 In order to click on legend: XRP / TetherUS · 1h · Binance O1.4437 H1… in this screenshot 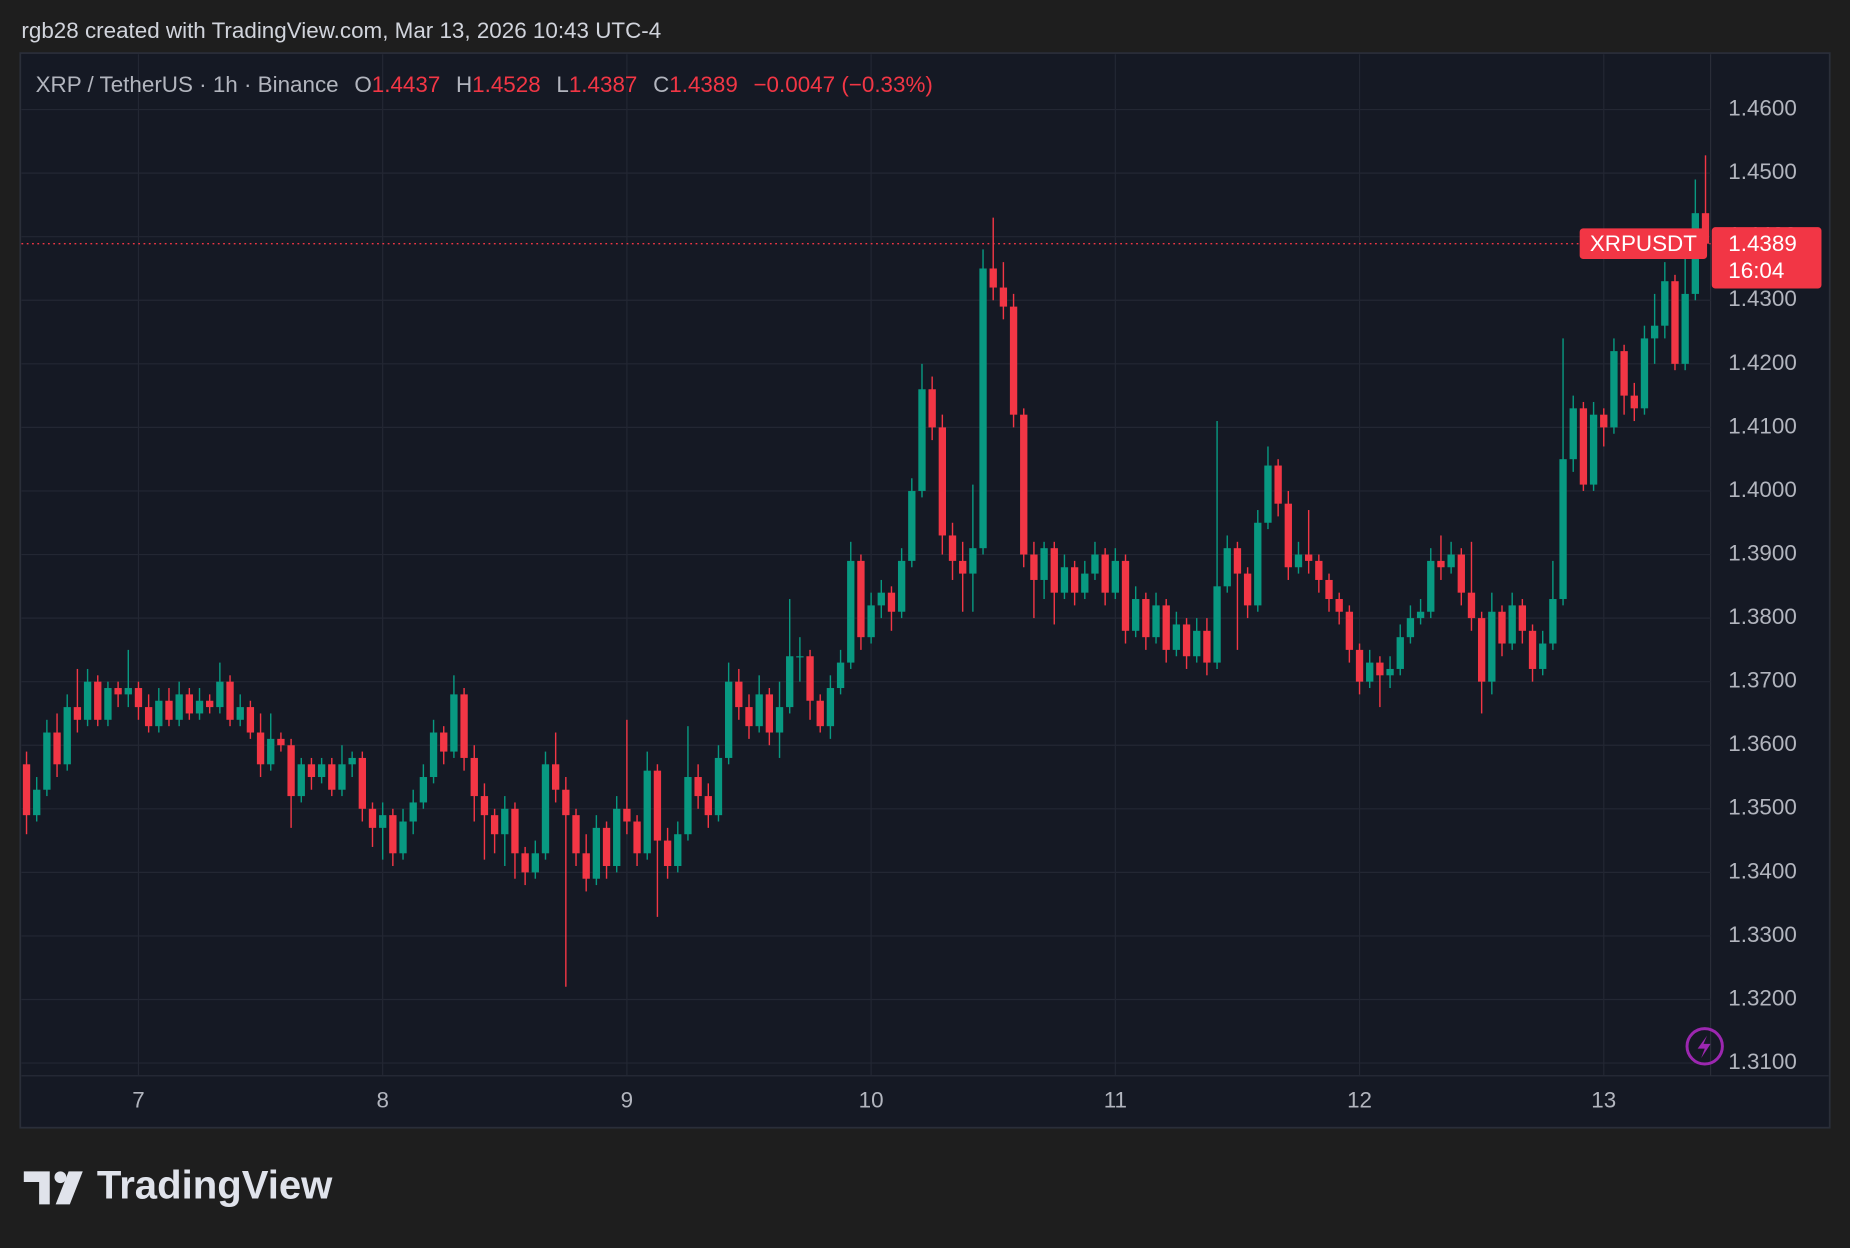, I will do `click(484, 84)`.